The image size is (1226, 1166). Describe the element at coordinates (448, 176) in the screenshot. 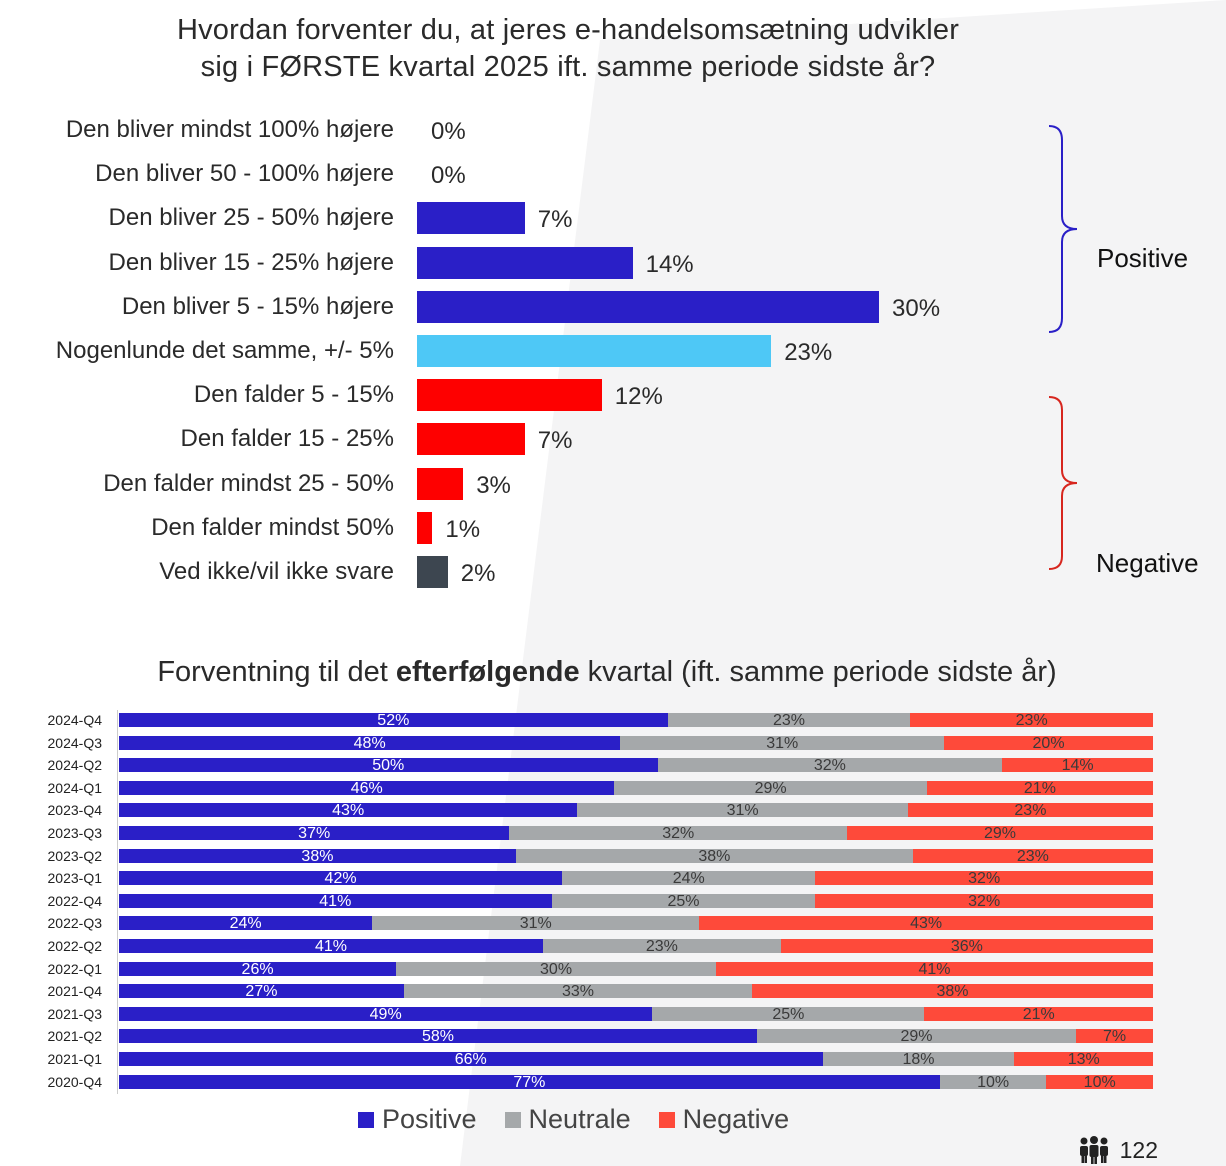

I see `top-value-label: 0%` at that location.